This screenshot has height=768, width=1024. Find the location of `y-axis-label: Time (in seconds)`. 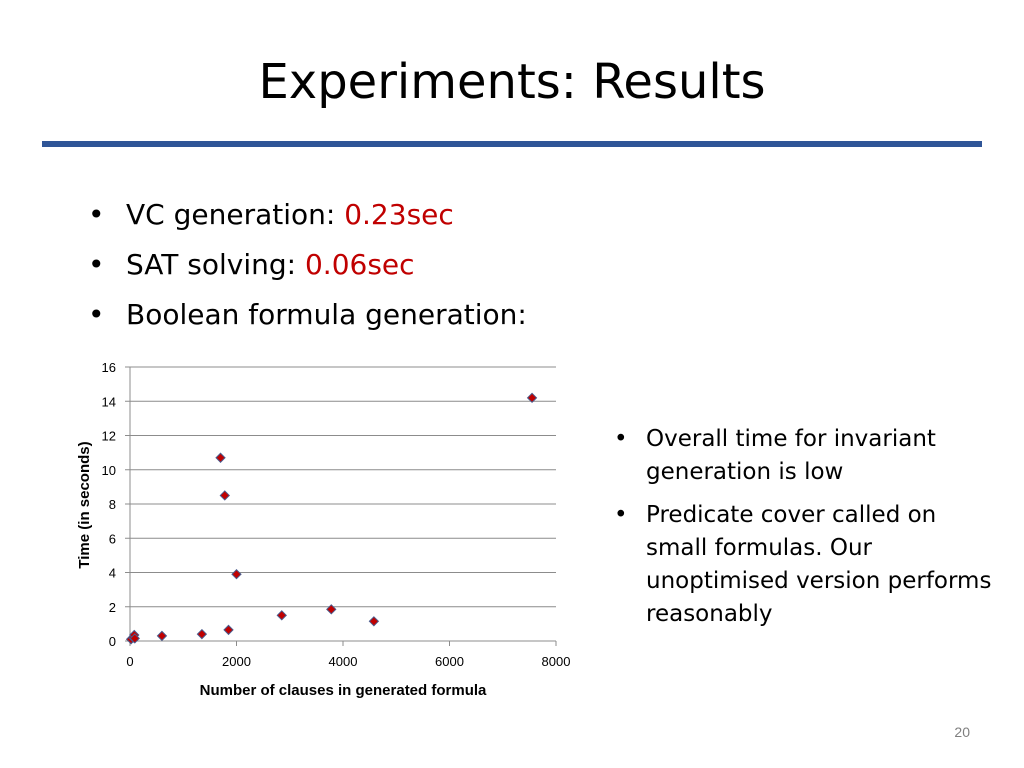

y-axis-label: Time (in seconds) is located at coordinates (84, 504).